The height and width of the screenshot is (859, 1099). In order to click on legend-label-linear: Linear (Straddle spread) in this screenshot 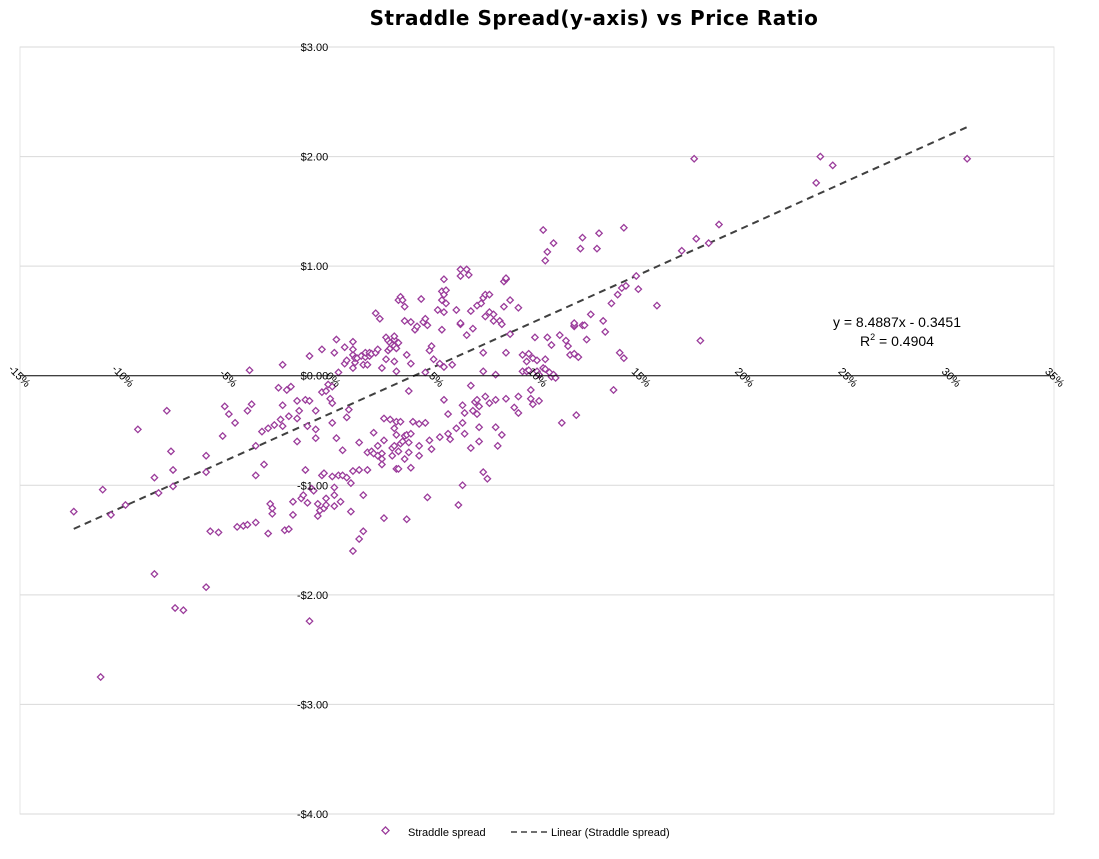, I will do `click(610, 833)`.